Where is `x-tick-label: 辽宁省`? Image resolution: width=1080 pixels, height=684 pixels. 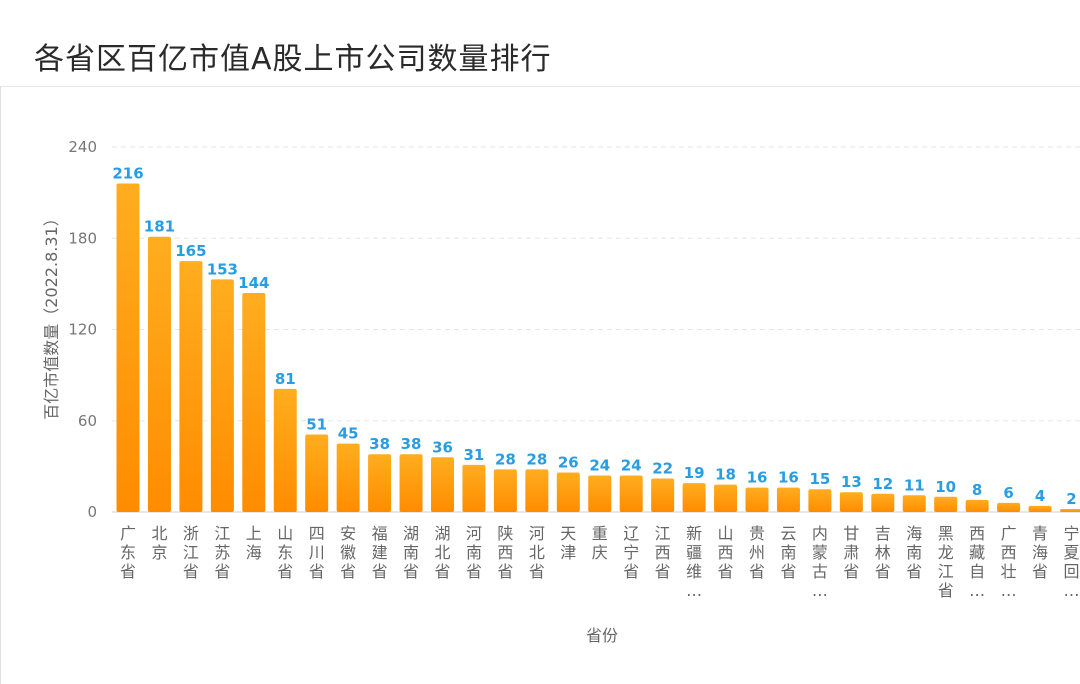
x-tick-label: 辽宁省 is located at coordinates (631, 552).